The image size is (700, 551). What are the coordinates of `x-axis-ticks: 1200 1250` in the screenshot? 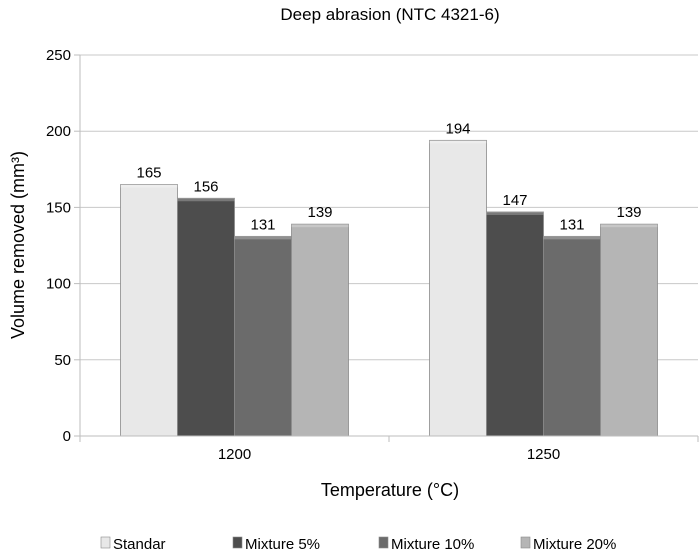 It's located at (389, 449).